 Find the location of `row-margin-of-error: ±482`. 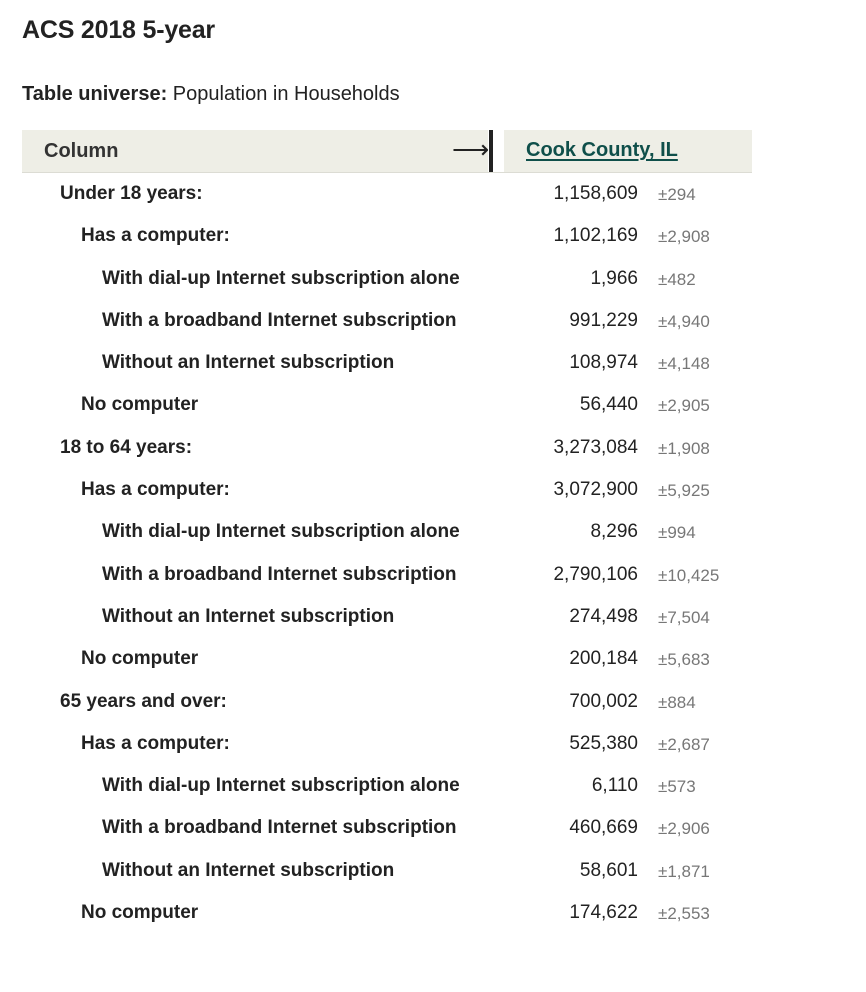

row-margin-of-error: ±482 is located at coordinates (677, 279).